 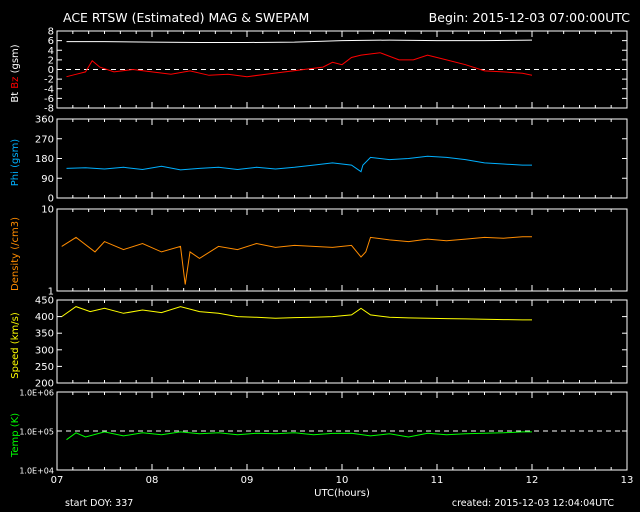 I want to click on y-tick-label: -8, so click(x=49, y=109).